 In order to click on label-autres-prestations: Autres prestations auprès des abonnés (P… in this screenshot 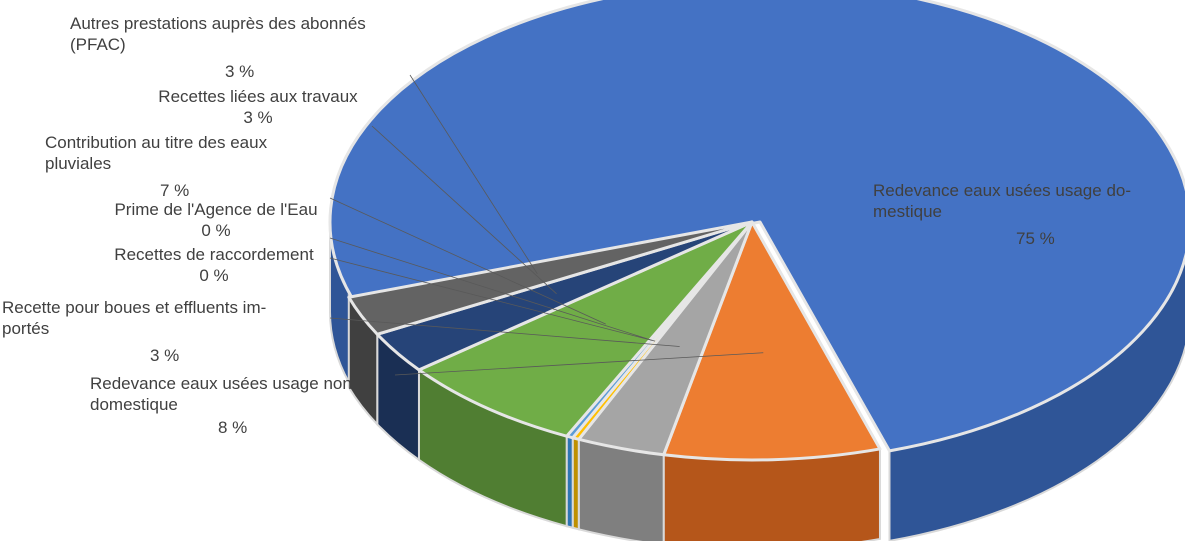, I will do `click(240, 47)`.